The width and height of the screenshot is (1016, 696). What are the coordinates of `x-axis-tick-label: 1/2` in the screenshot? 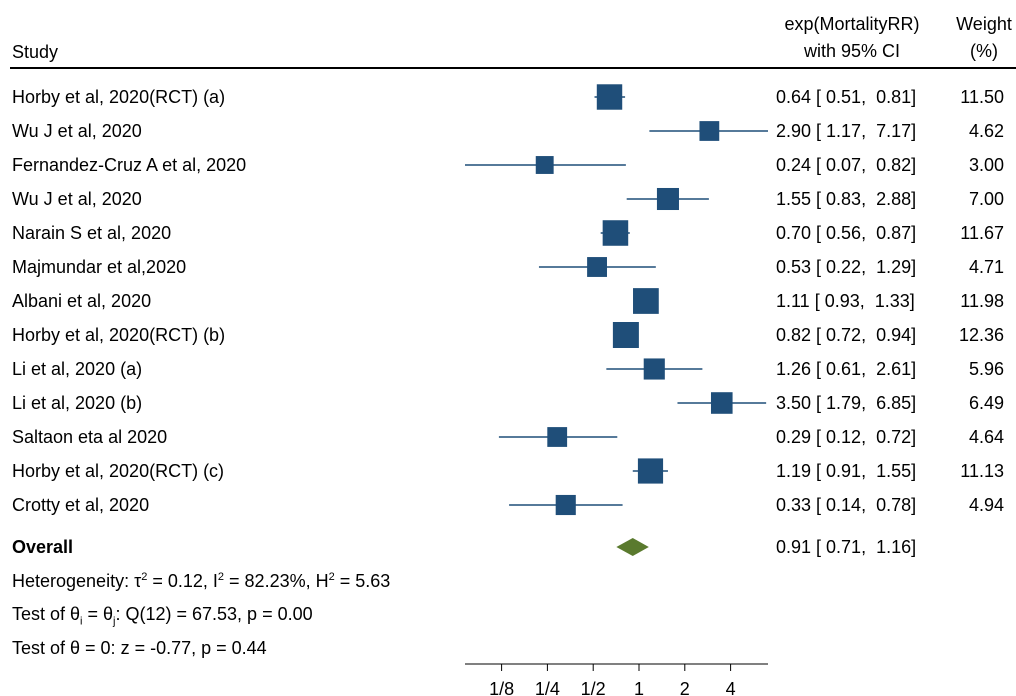 It's located at (593, 687).